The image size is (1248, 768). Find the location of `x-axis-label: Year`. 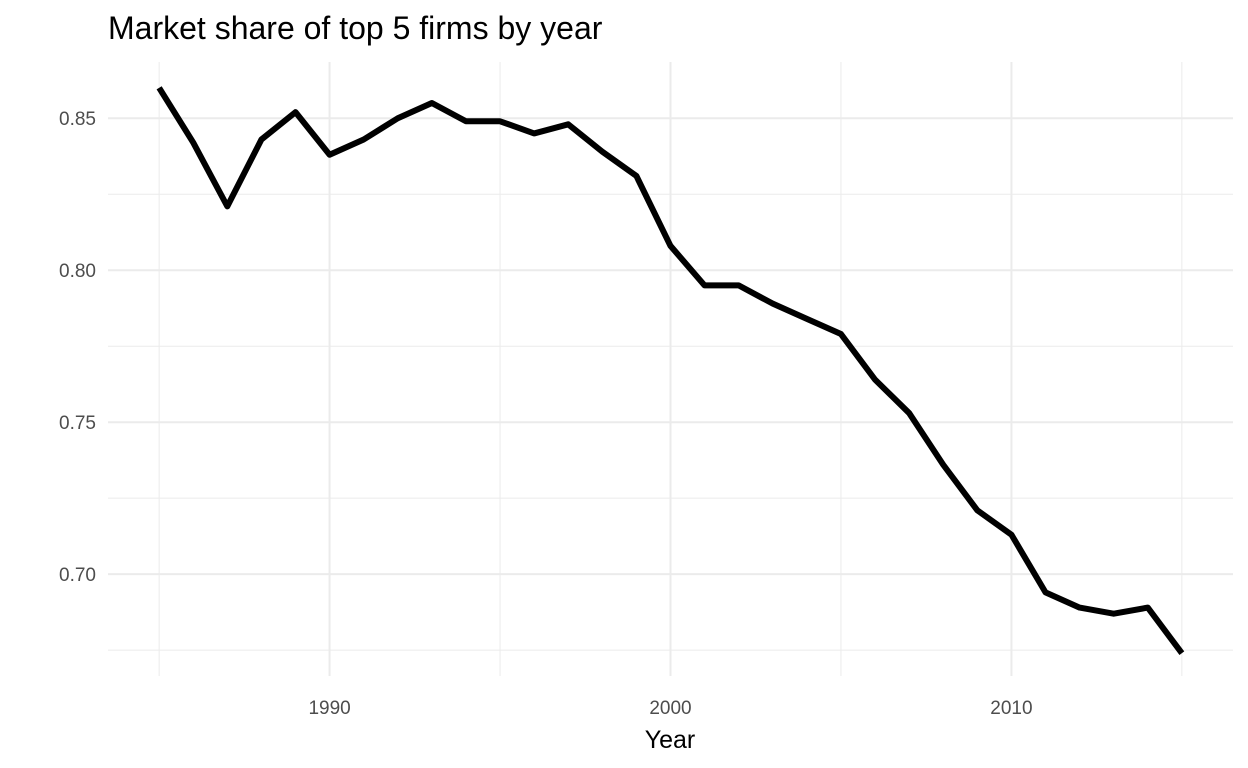

x-axis-label: Year is located at coordinates (670, 740).